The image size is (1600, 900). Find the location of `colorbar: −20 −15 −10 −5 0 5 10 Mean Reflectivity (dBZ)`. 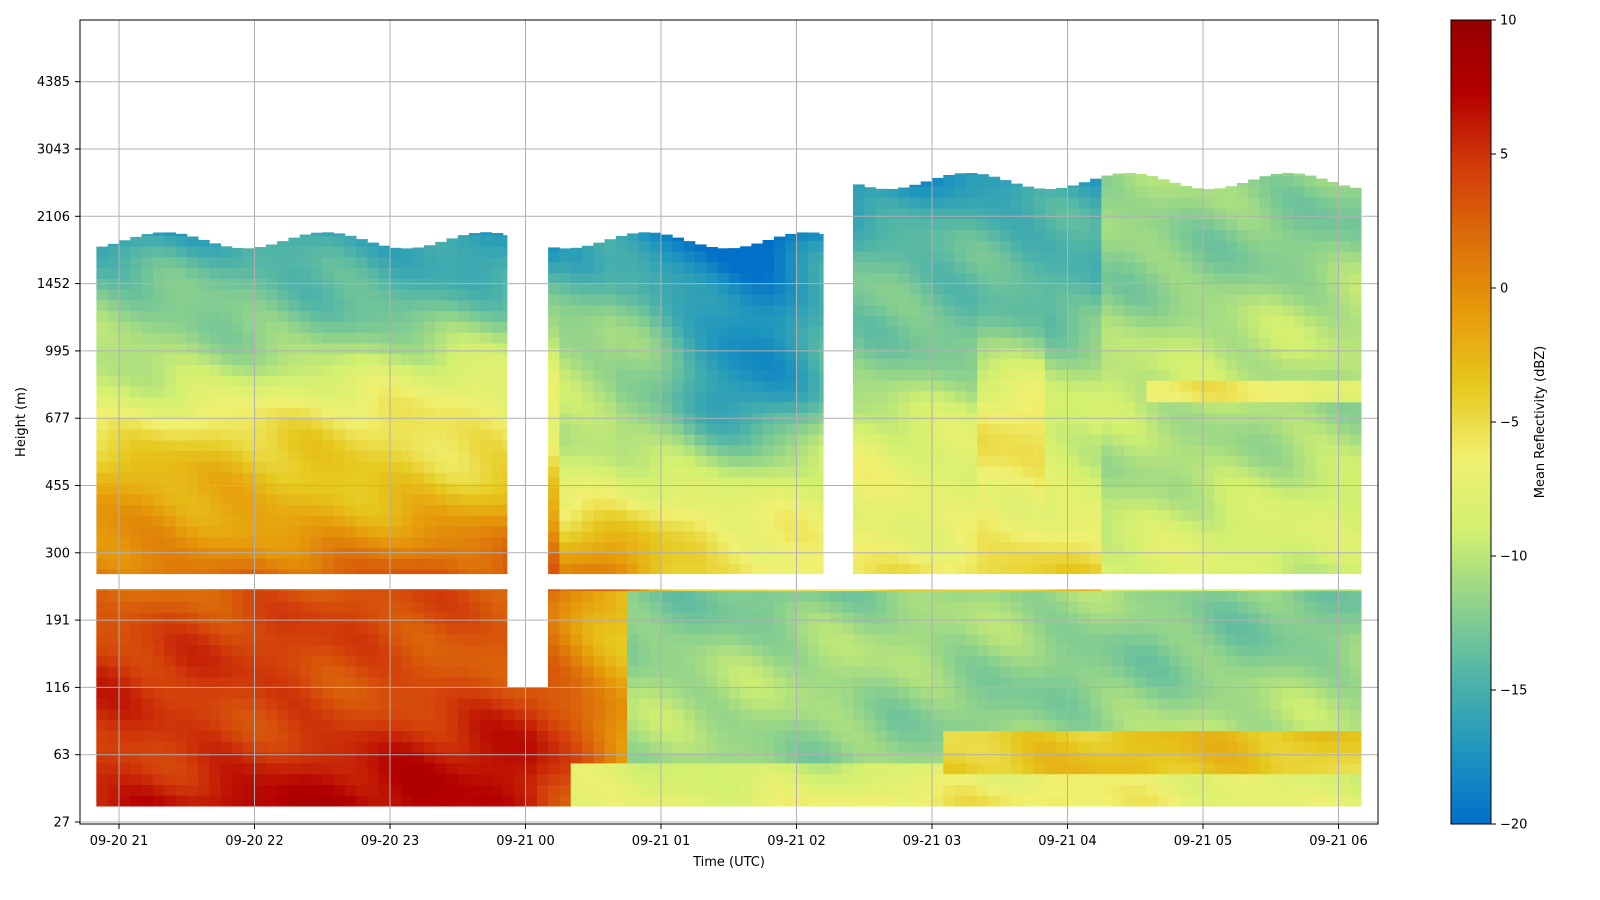

colorbar: −20 −15 −10 −5 0 5 10 Mean Reflectivity (dBZ) is located at coordinates (1499, 423).